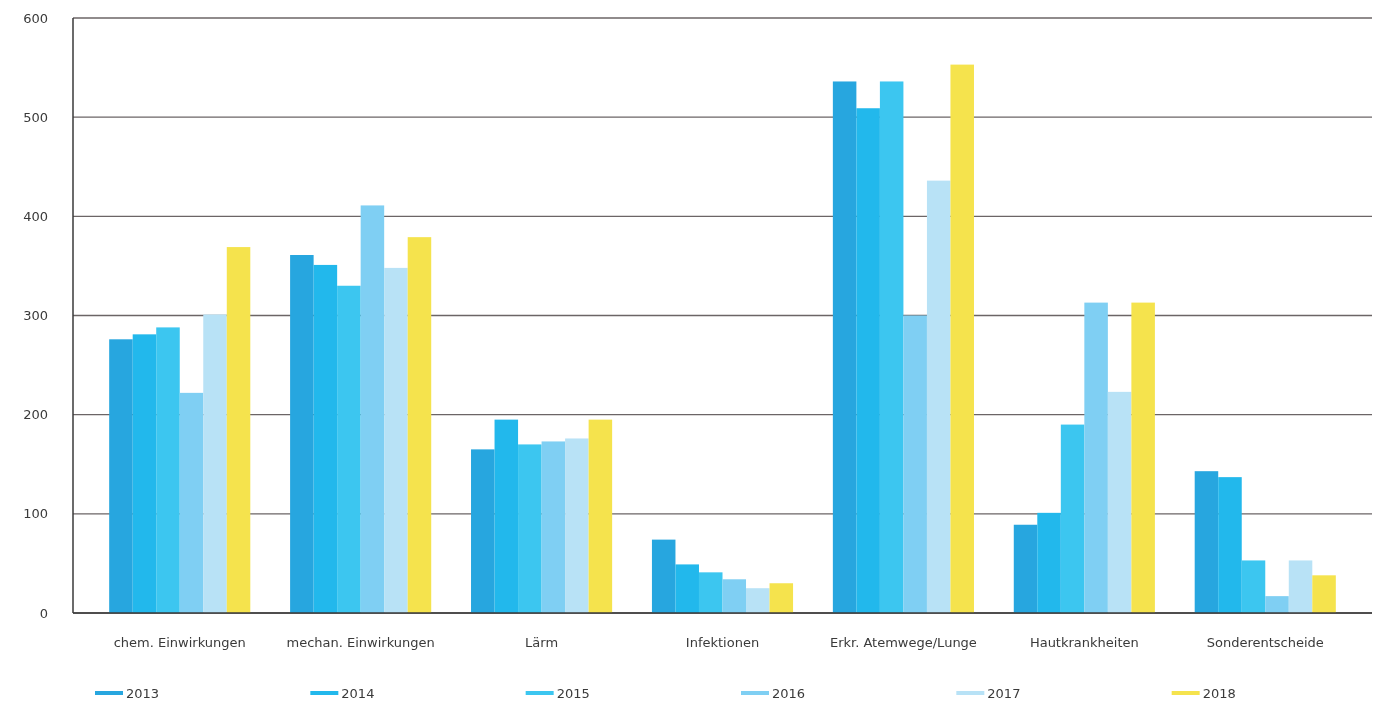 The width and height of the screenshot is (1380, 707). Describe the element at coordinates (542, 642) in the screenshot. I see `x-tick-label: Lärm` at that location.